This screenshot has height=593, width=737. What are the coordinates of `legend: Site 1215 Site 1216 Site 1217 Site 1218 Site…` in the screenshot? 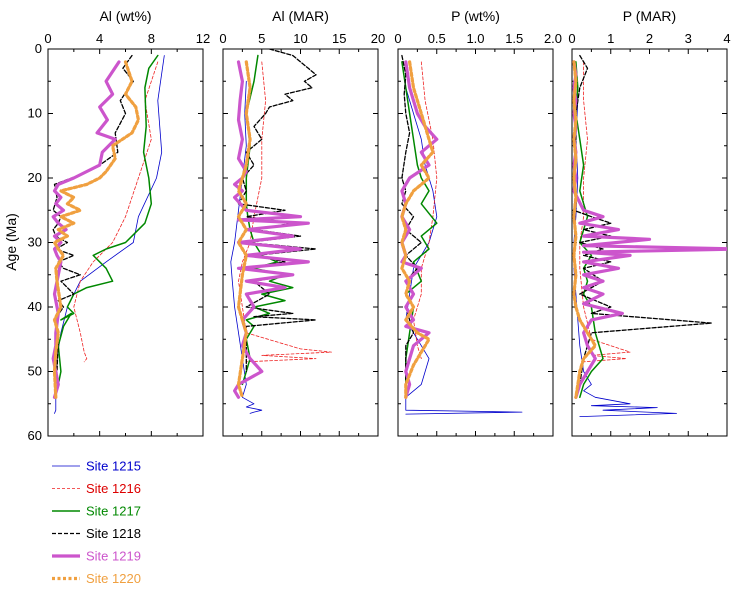 It's located at (96, 522).